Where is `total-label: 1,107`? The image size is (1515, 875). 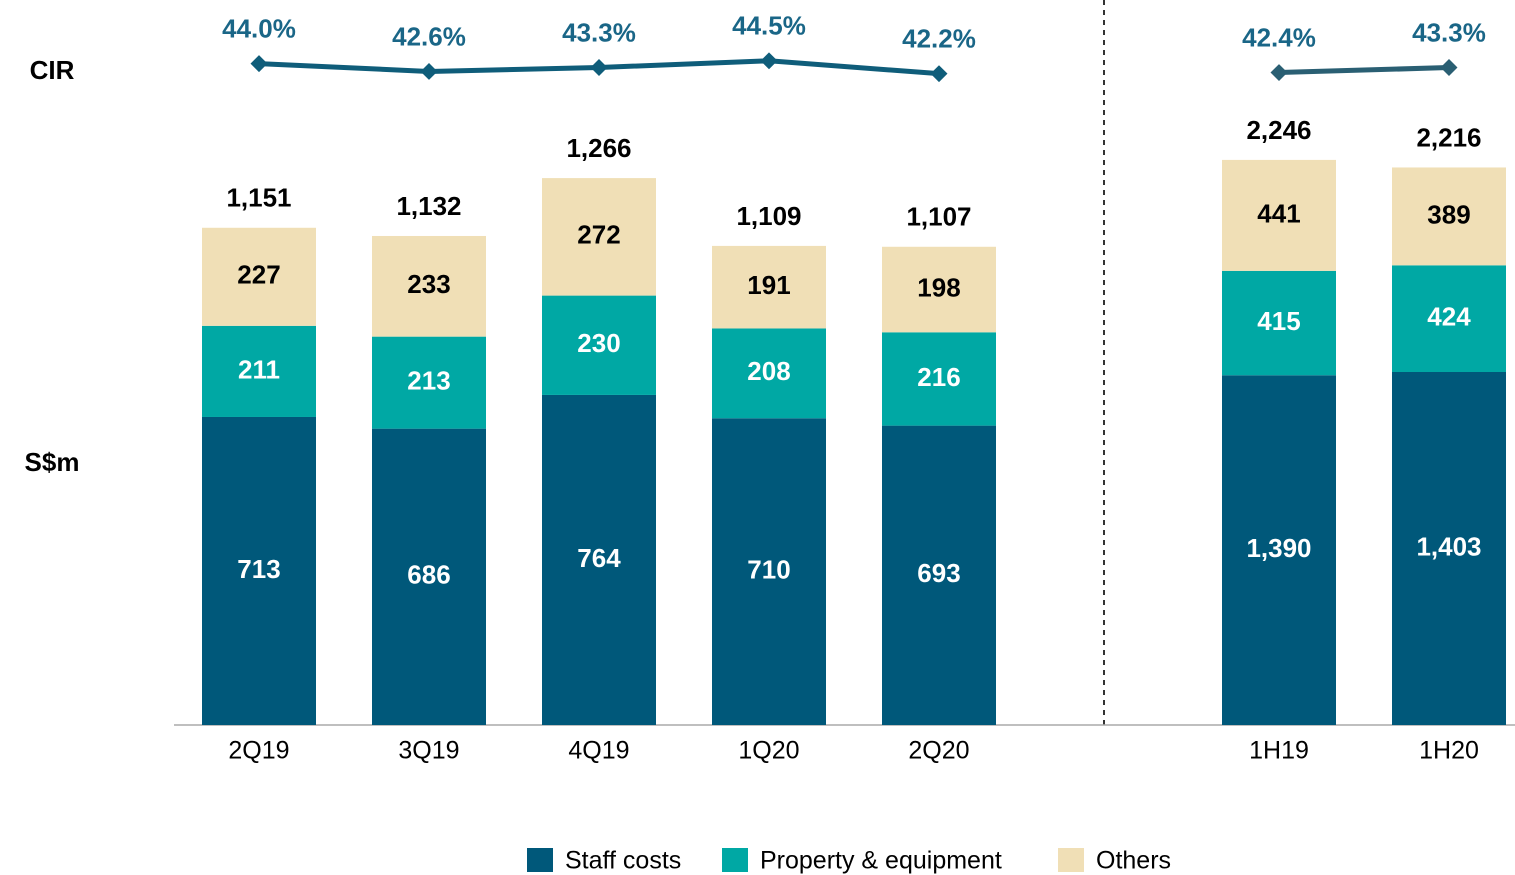
total-label: 1,107 is located at coordinates (938, 217).